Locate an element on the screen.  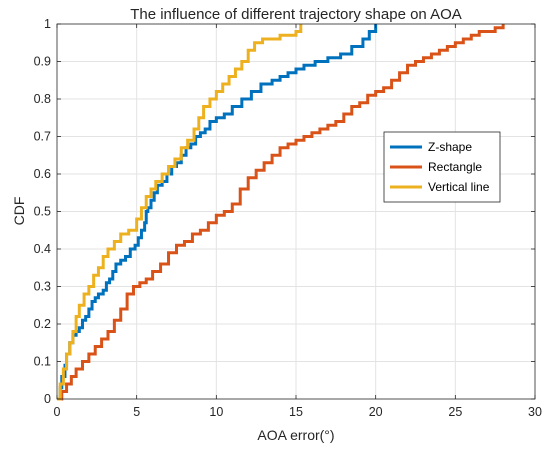
x-tick-label: 20 is located at coordinates (376, 412).